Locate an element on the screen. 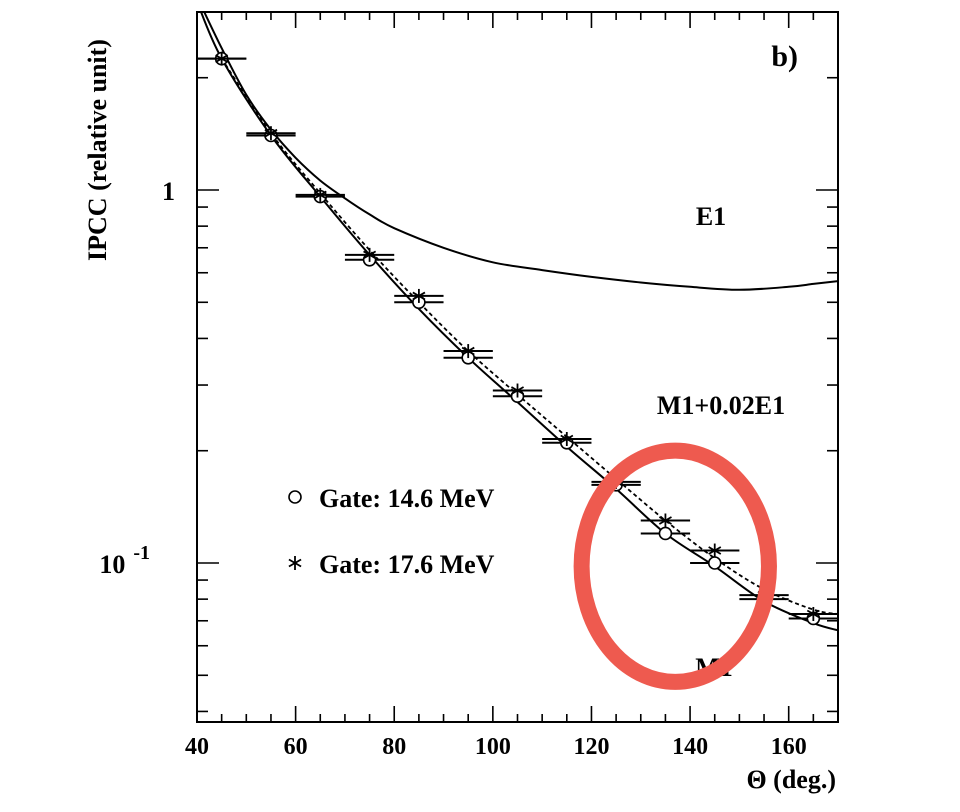  x-tick-label: 40 is located at coordinates (197, 747).